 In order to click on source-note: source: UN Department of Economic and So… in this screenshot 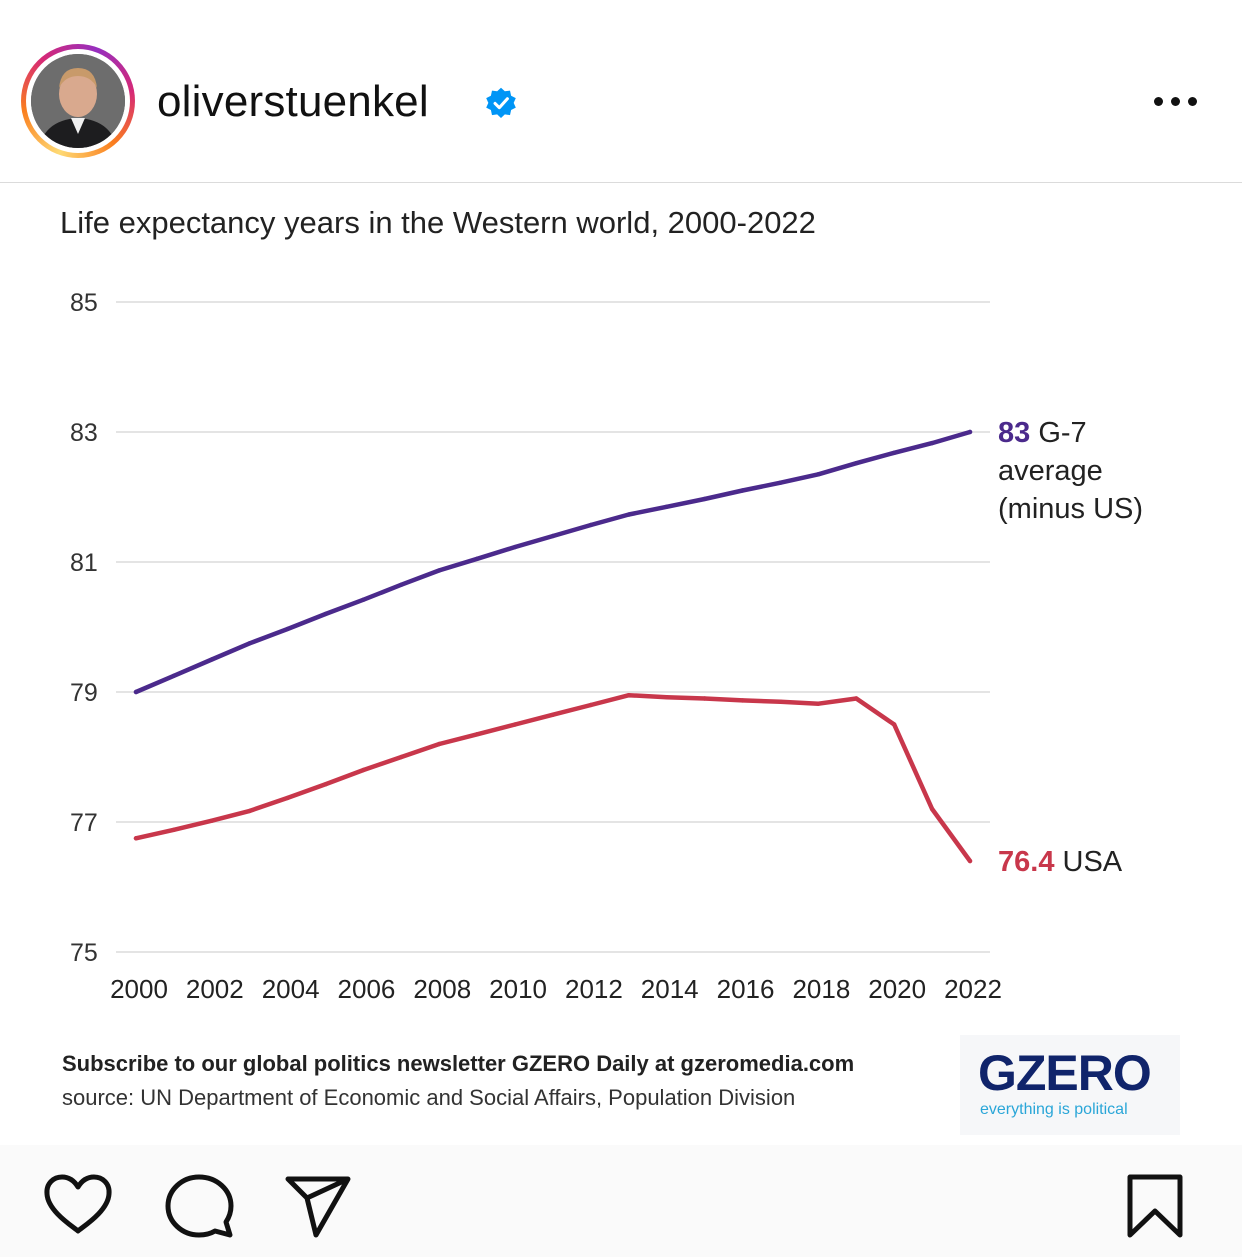, I will do `click(429, 1097)`.